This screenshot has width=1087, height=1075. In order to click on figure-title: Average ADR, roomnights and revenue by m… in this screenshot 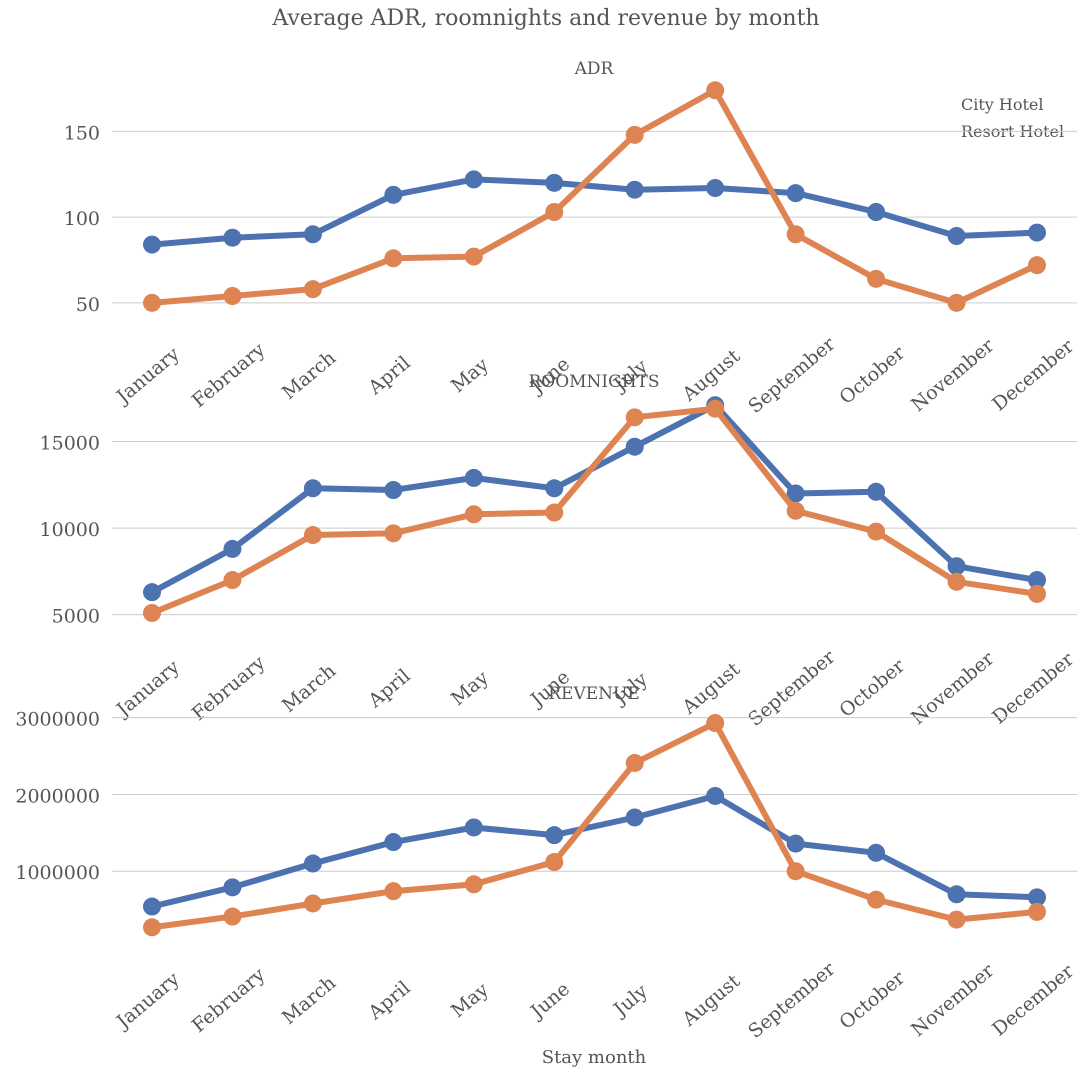, I will do `click(545, 18)`.